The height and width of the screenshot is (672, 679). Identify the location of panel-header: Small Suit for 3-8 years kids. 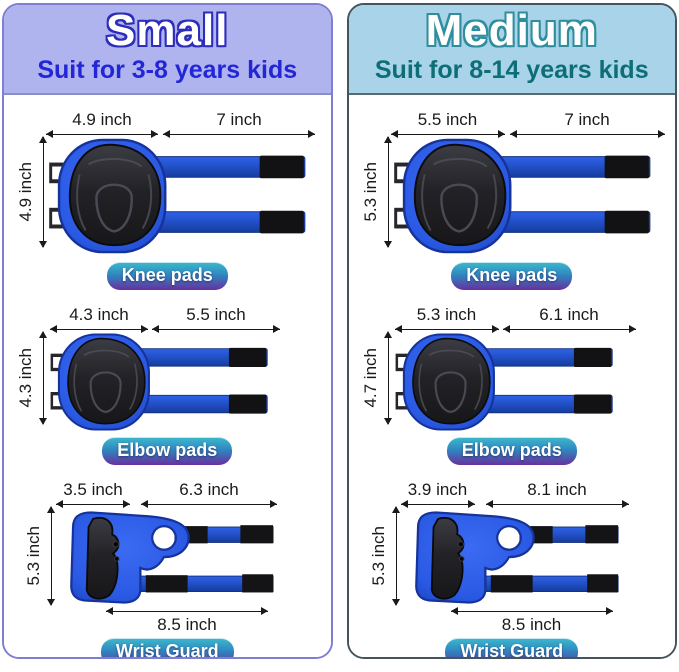
(167, 50).